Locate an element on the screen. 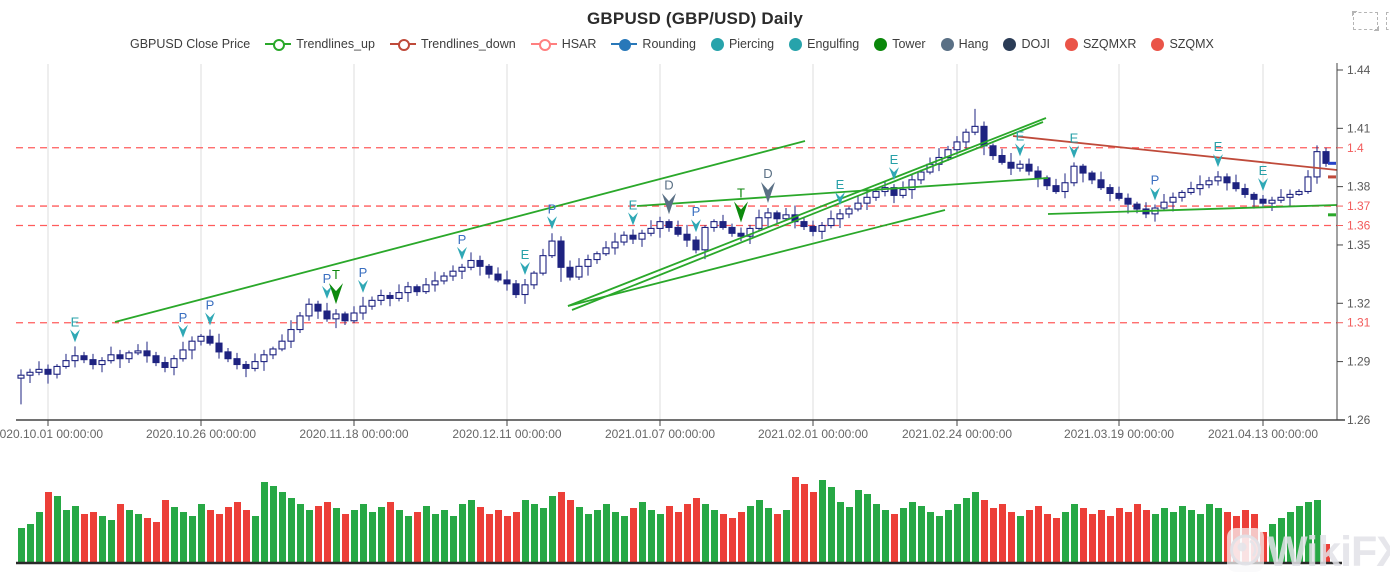  x-tick-label: 2020.10.26 00:00:00 is located at coordinates (201, 434).